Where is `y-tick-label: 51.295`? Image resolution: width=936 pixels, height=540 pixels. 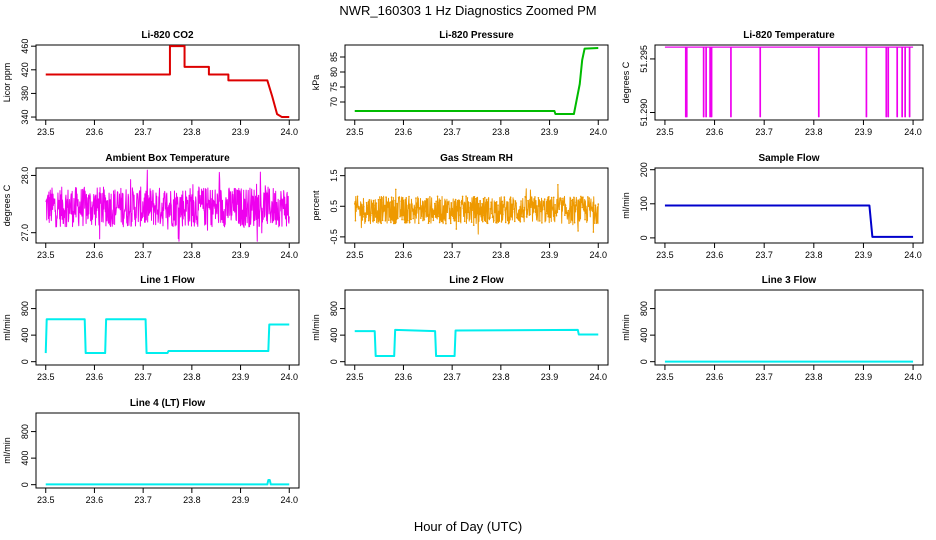 y-tick-label: 51.295 is located at coordinates (644, 59).